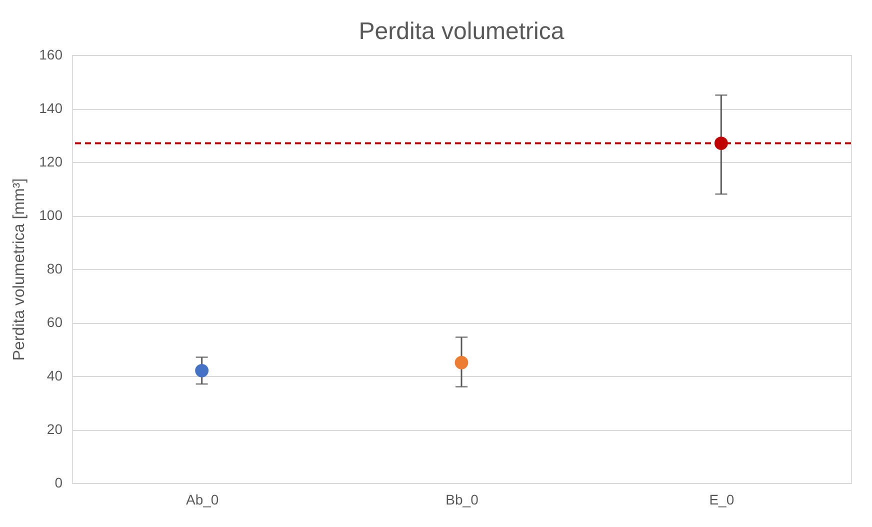  What do you see at coordinates (54, 322) in the screenshot?
I see `y-tick-label: 60` at bounding box center [54, 322].